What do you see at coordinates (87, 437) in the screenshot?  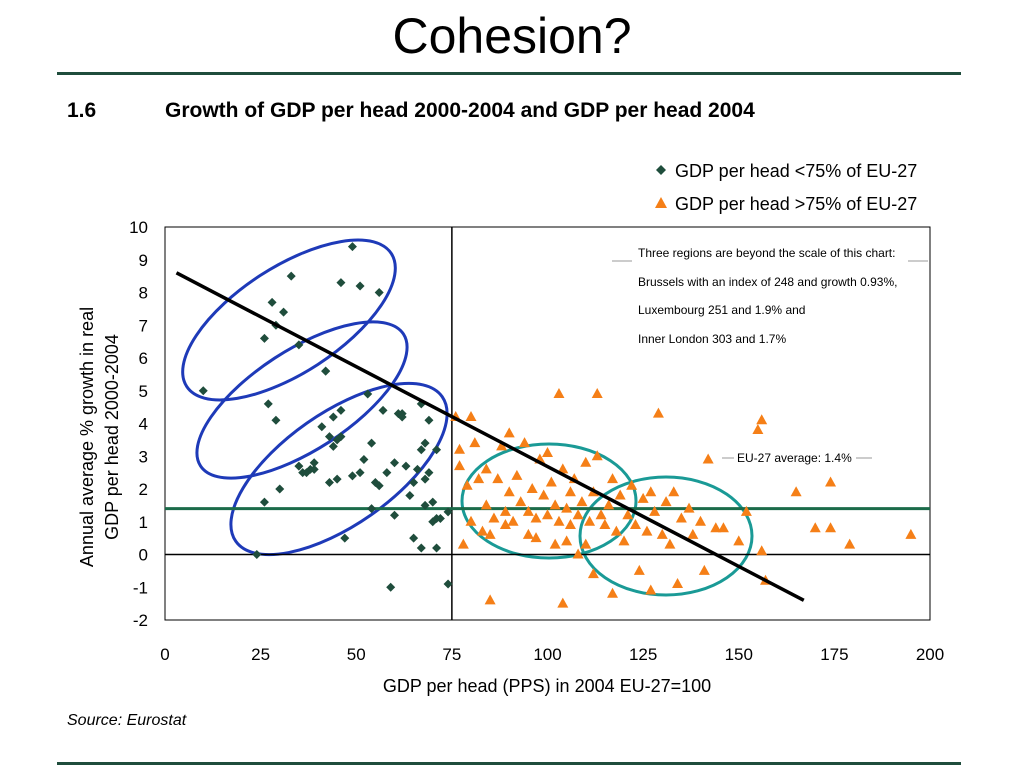 I see `y-axis-label-line-1: Annual average % growth in real` at bounding box center [87, 437].